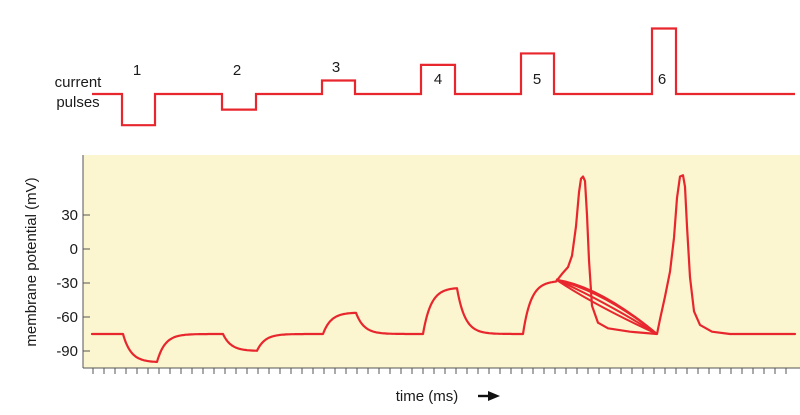 This screenshot has height=415, width=800. What do you see at coordinates (69, 215) in the screenshot?
I see `y-tick-label: 30` at bounding box center [69, 215].